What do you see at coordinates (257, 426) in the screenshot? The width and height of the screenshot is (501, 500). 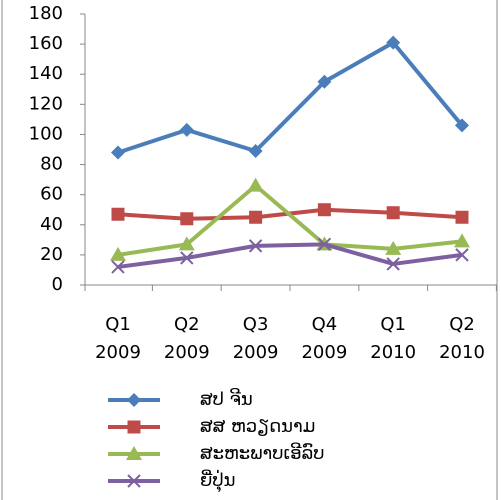 I see `legend-label: ສສ ຫວຽດນາມ` at bounding box center [257, 426].